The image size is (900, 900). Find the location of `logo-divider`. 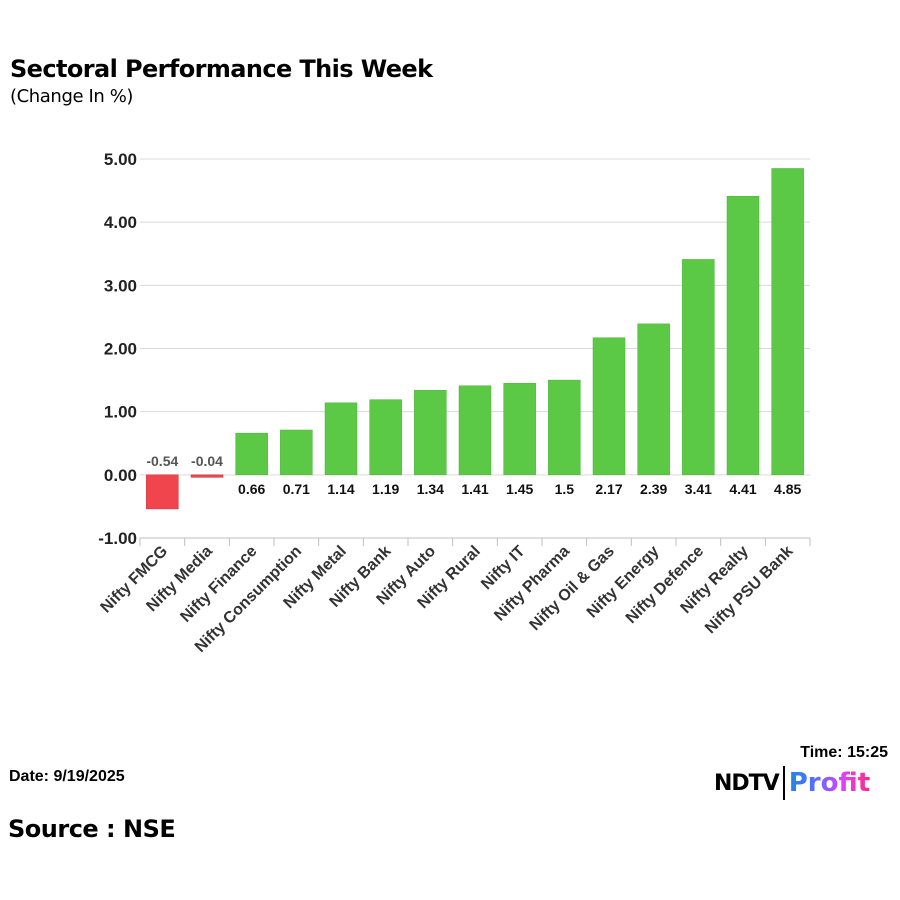

logo-divider is located at coordinates (783, 783).